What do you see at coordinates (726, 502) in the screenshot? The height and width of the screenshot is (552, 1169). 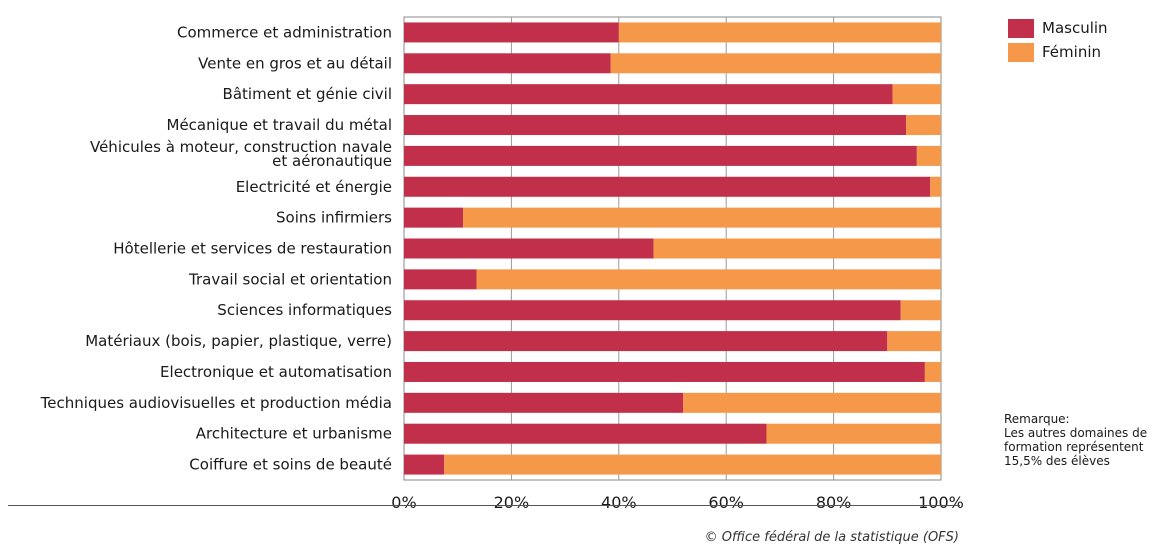 I see `x-tick-label: 60%` at bounding box center [726, 502].